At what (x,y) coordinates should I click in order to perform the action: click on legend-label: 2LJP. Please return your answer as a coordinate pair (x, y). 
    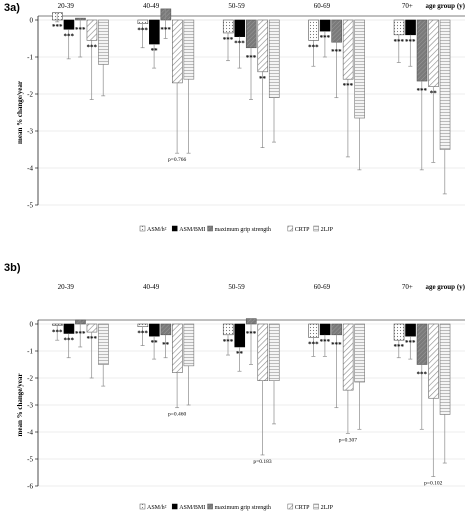
    Looking at the image, I should click on (327, 508).